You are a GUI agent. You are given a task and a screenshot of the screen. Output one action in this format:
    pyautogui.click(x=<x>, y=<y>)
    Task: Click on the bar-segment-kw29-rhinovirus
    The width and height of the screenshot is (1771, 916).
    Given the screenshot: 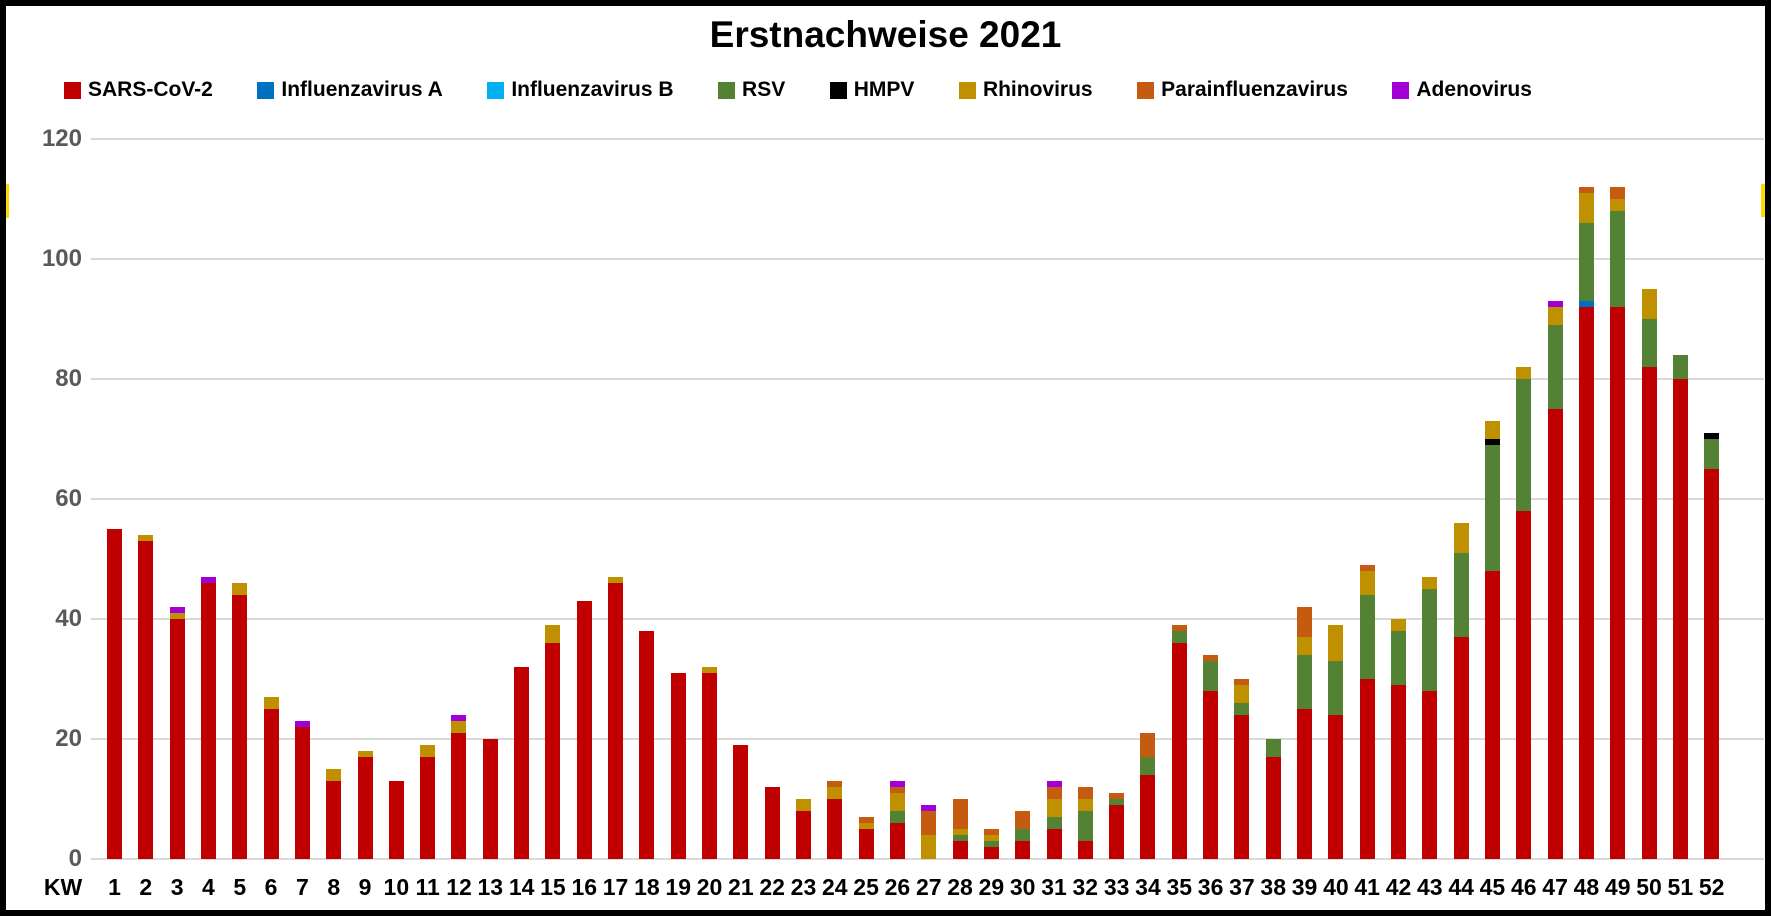 What is the action you would take?
    pyautogui.click(x=991, y=838)
    